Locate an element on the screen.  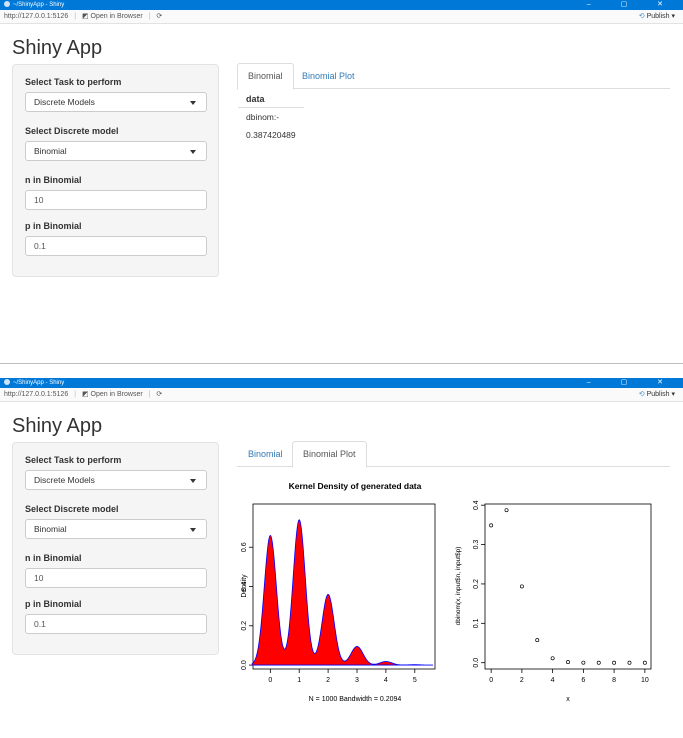
chart-title: Kernel Density of generated data is located at coordinates (355, 486).